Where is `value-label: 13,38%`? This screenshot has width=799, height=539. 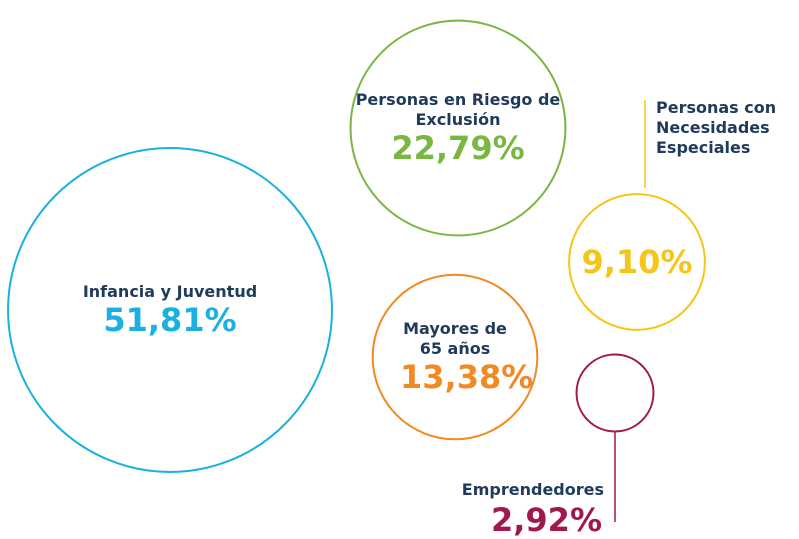
value-label: 13,38% is located at coordinates (467, 377).